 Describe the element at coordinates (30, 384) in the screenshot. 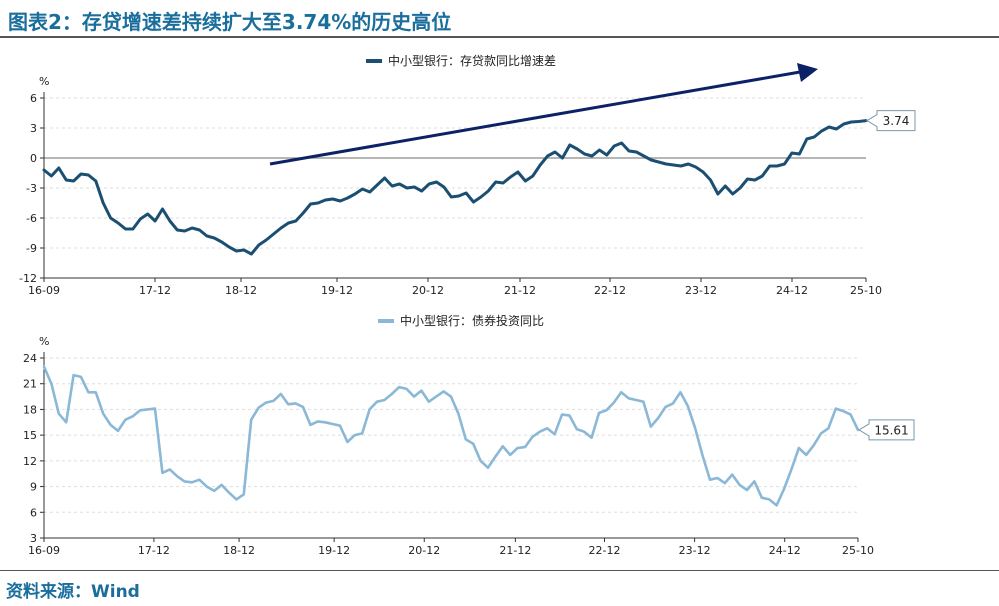

I see `y-tick-label: 21` at that location.